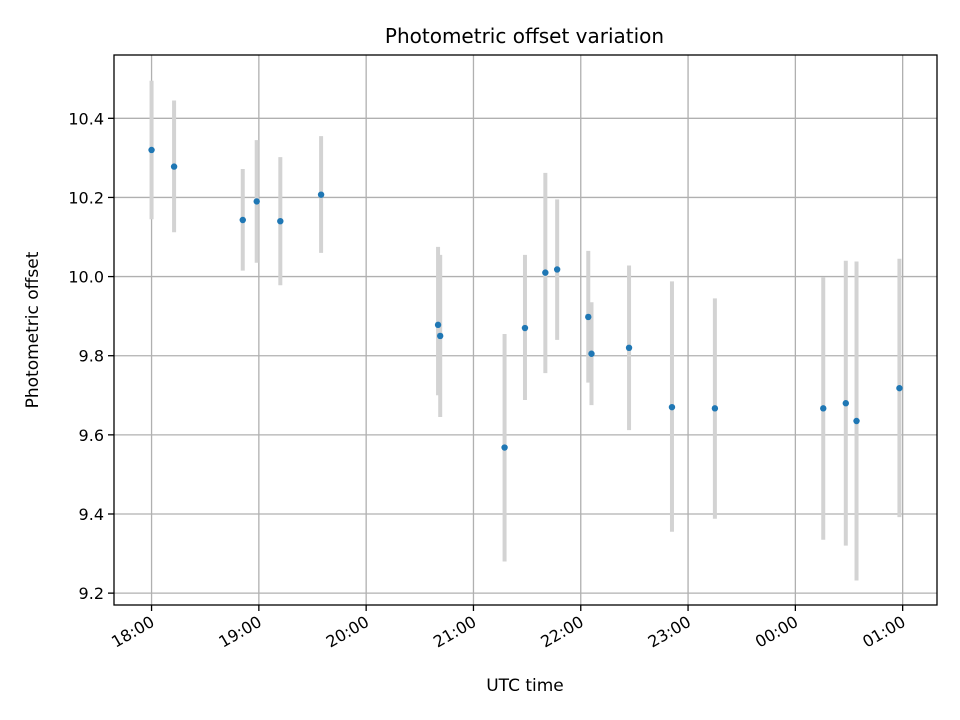 The image size is (960, 720). Describe the element at coordinates (91, 435) in the screenshot. I see `y-tick-label: 9.6` at that location.